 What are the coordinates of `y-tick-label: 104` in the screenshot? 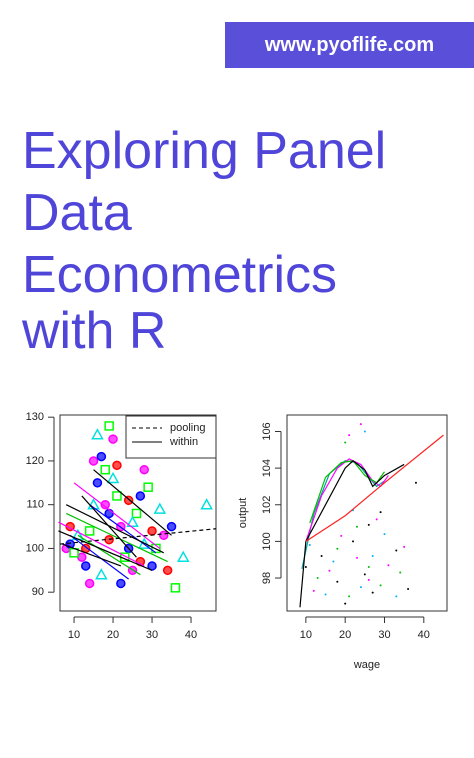 It's located at (267, 468).